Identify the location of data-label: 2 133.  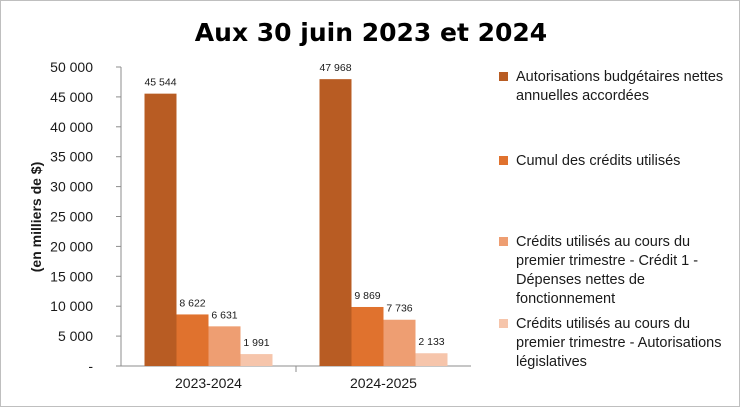
(431, 342).